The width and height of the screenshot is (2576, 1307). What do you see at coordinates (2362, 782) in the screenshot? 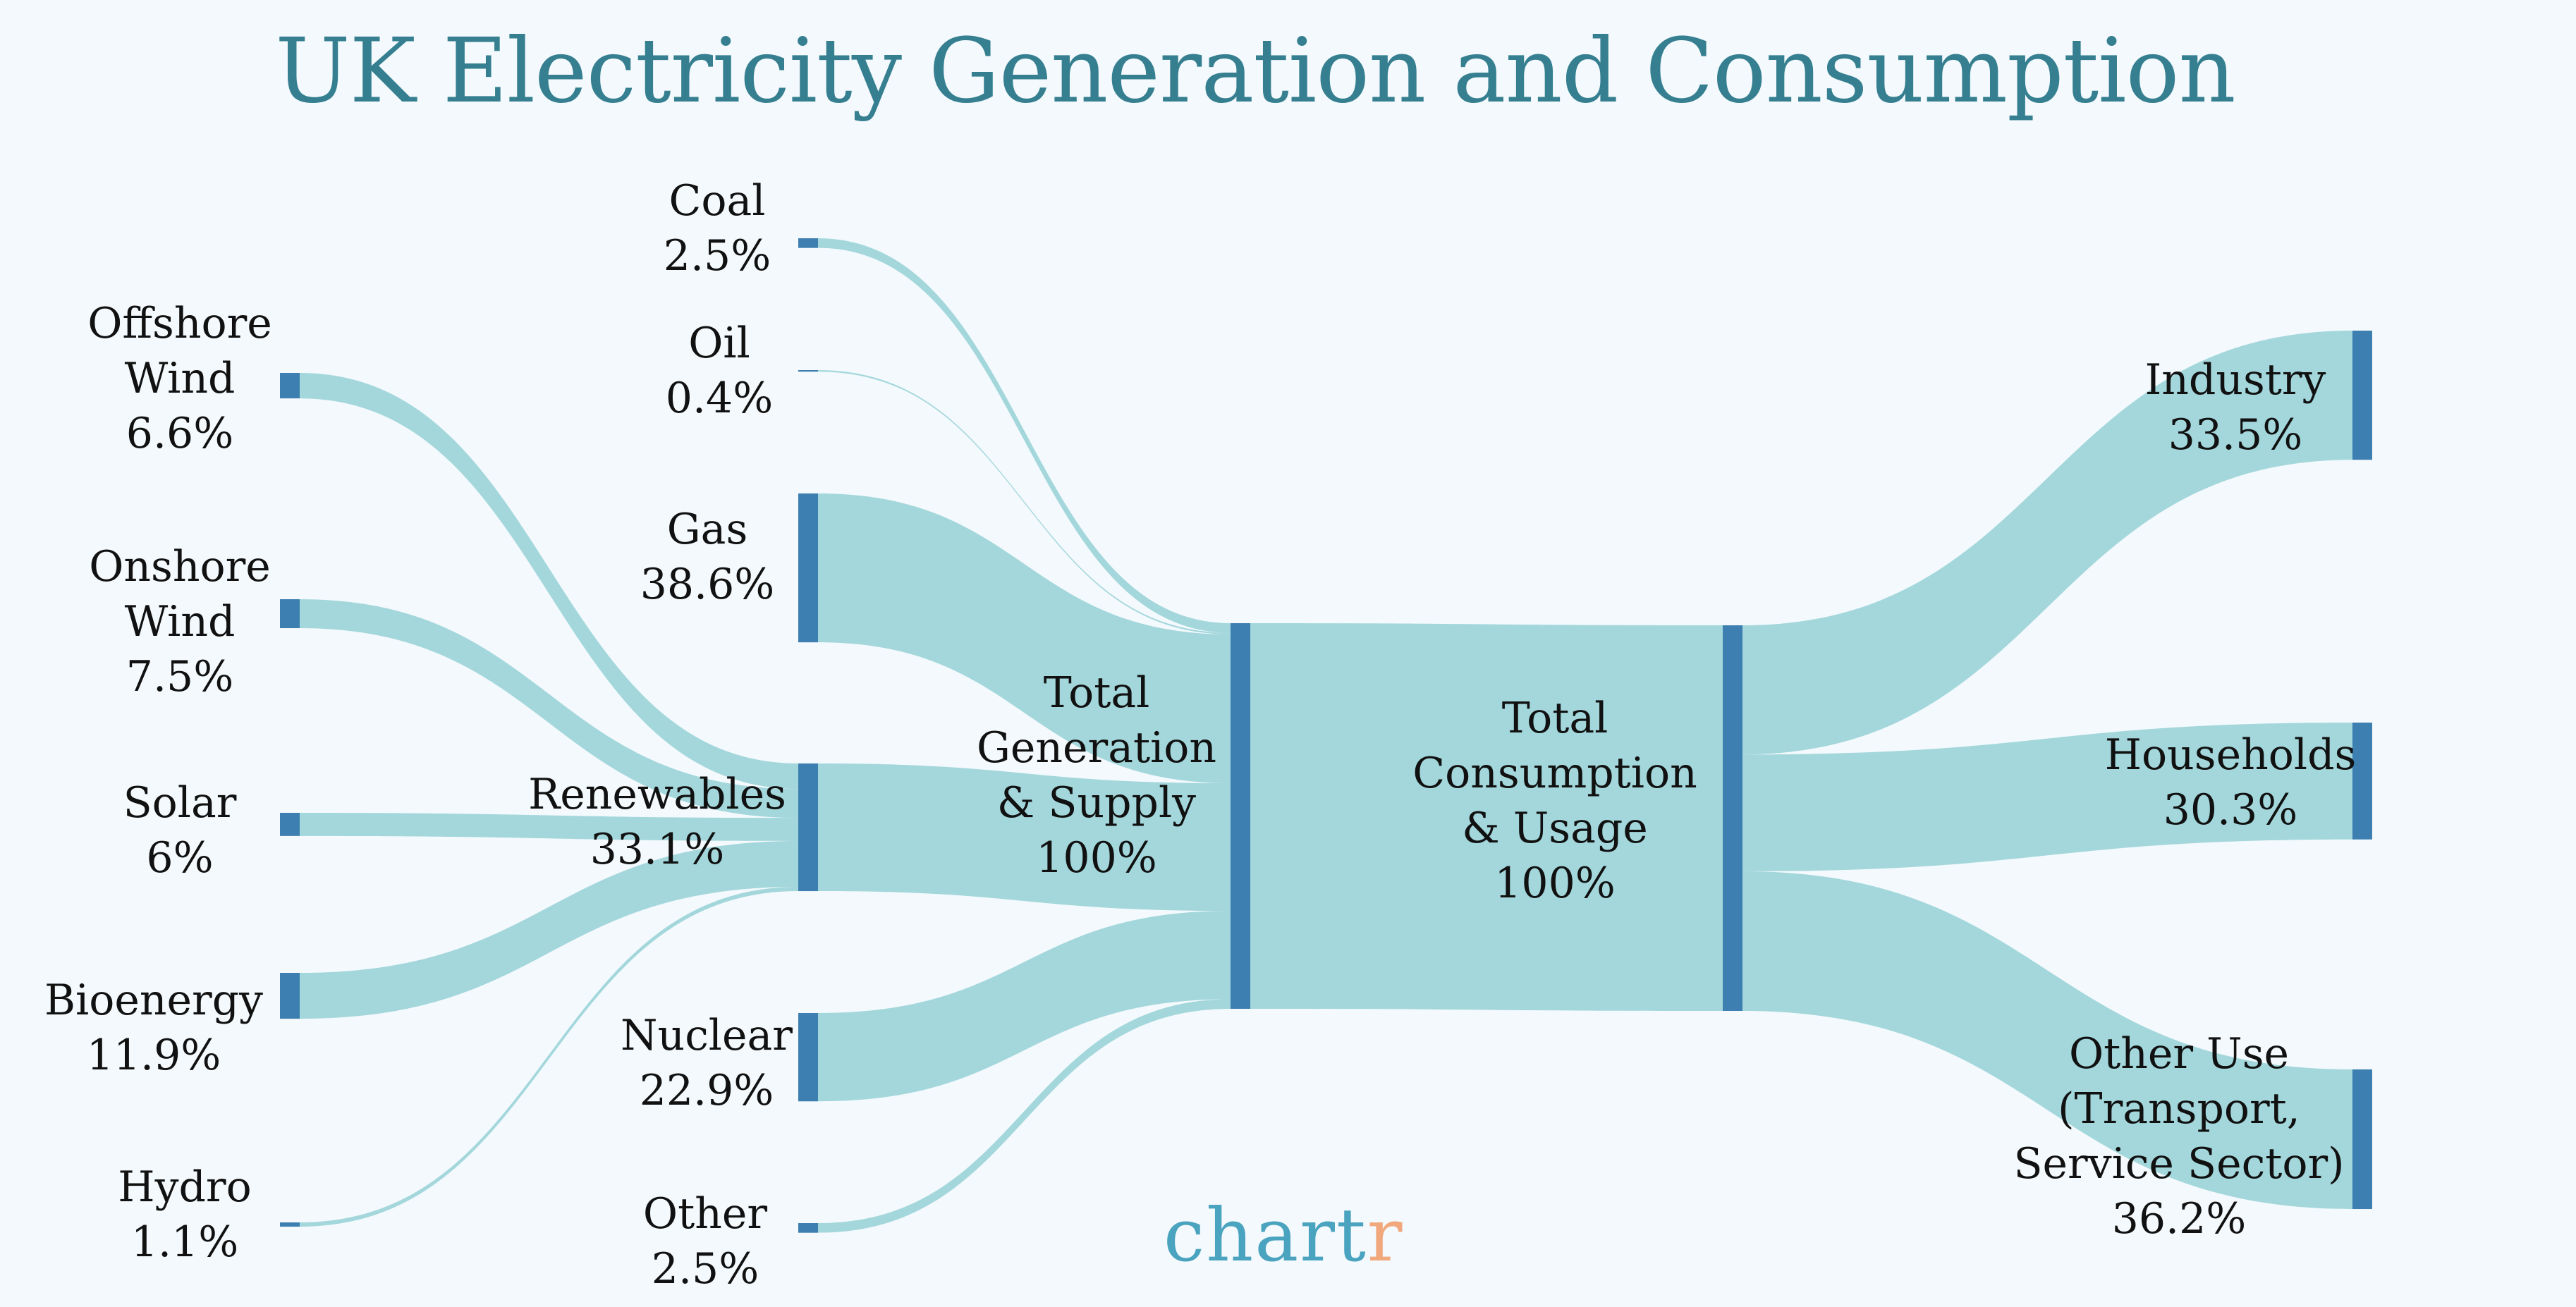
I see `node-households` at bounding box center [2362, 782].